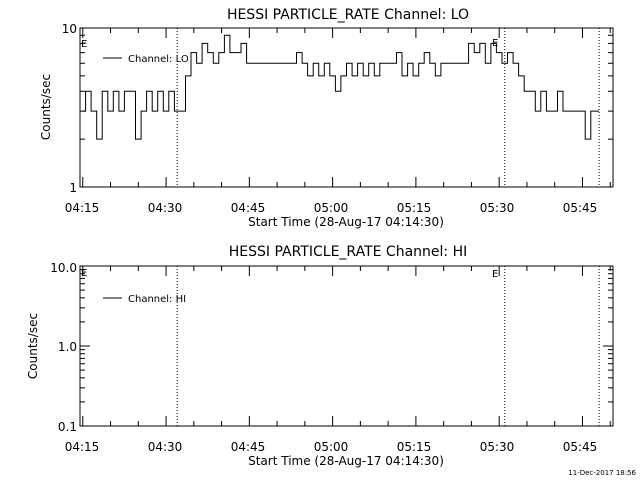 The height and width of the screenshot is (480, 640). I want to click on panel-hi-title: HESSI PARTICLE_RATE Channel: HI, so click(348, 252).